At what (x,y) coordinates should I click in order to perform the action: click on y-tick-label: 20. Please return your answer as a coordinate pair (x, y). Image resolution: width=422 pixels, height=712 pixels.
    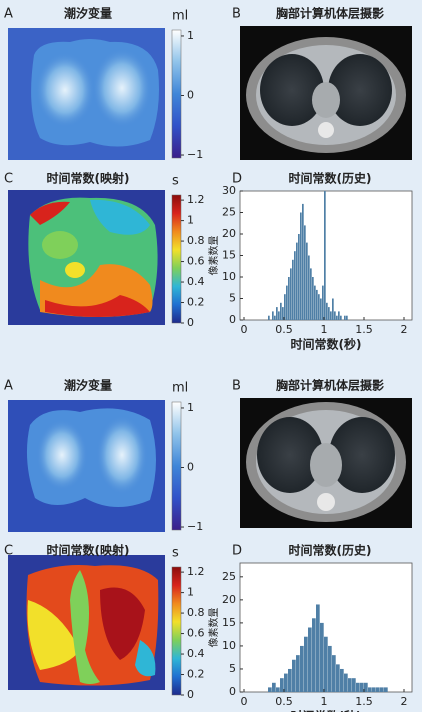
    Looking at the image, I should click on (229, 233).